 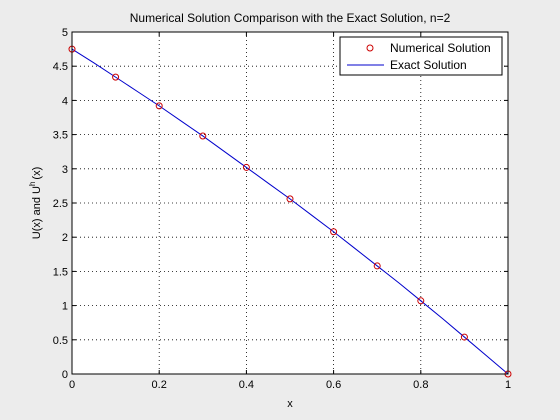 I want to click on y-tick-label: 4, so click(x=65, y=101).